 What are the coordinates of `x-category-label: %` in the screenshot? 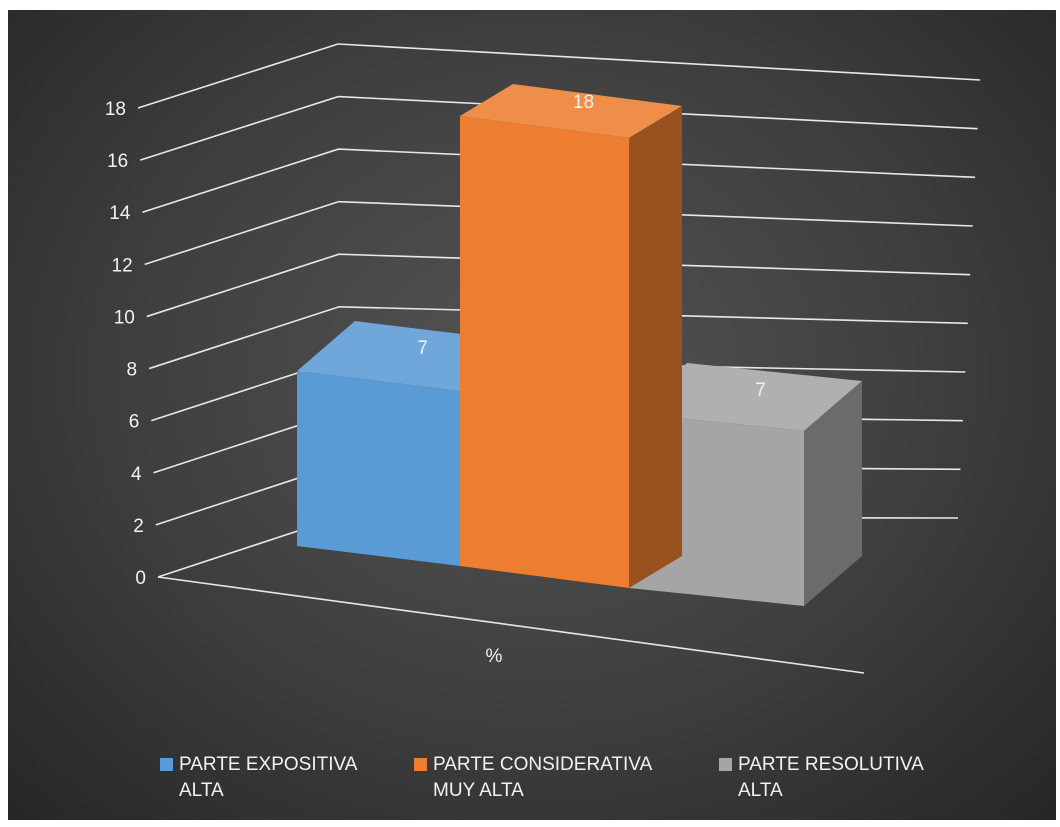 It's located at (494, 656).